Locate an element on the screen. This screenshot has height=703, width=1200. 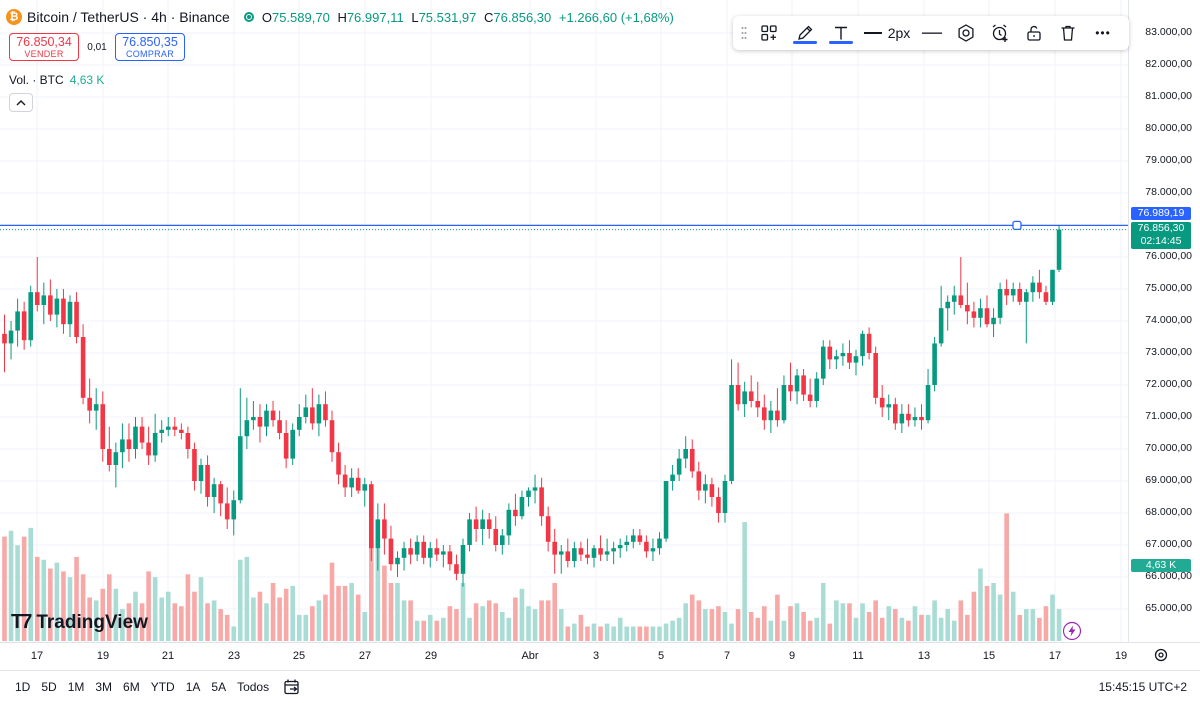
sell-button: 76.850,34 VENDER is located at coordinates (44, 47).